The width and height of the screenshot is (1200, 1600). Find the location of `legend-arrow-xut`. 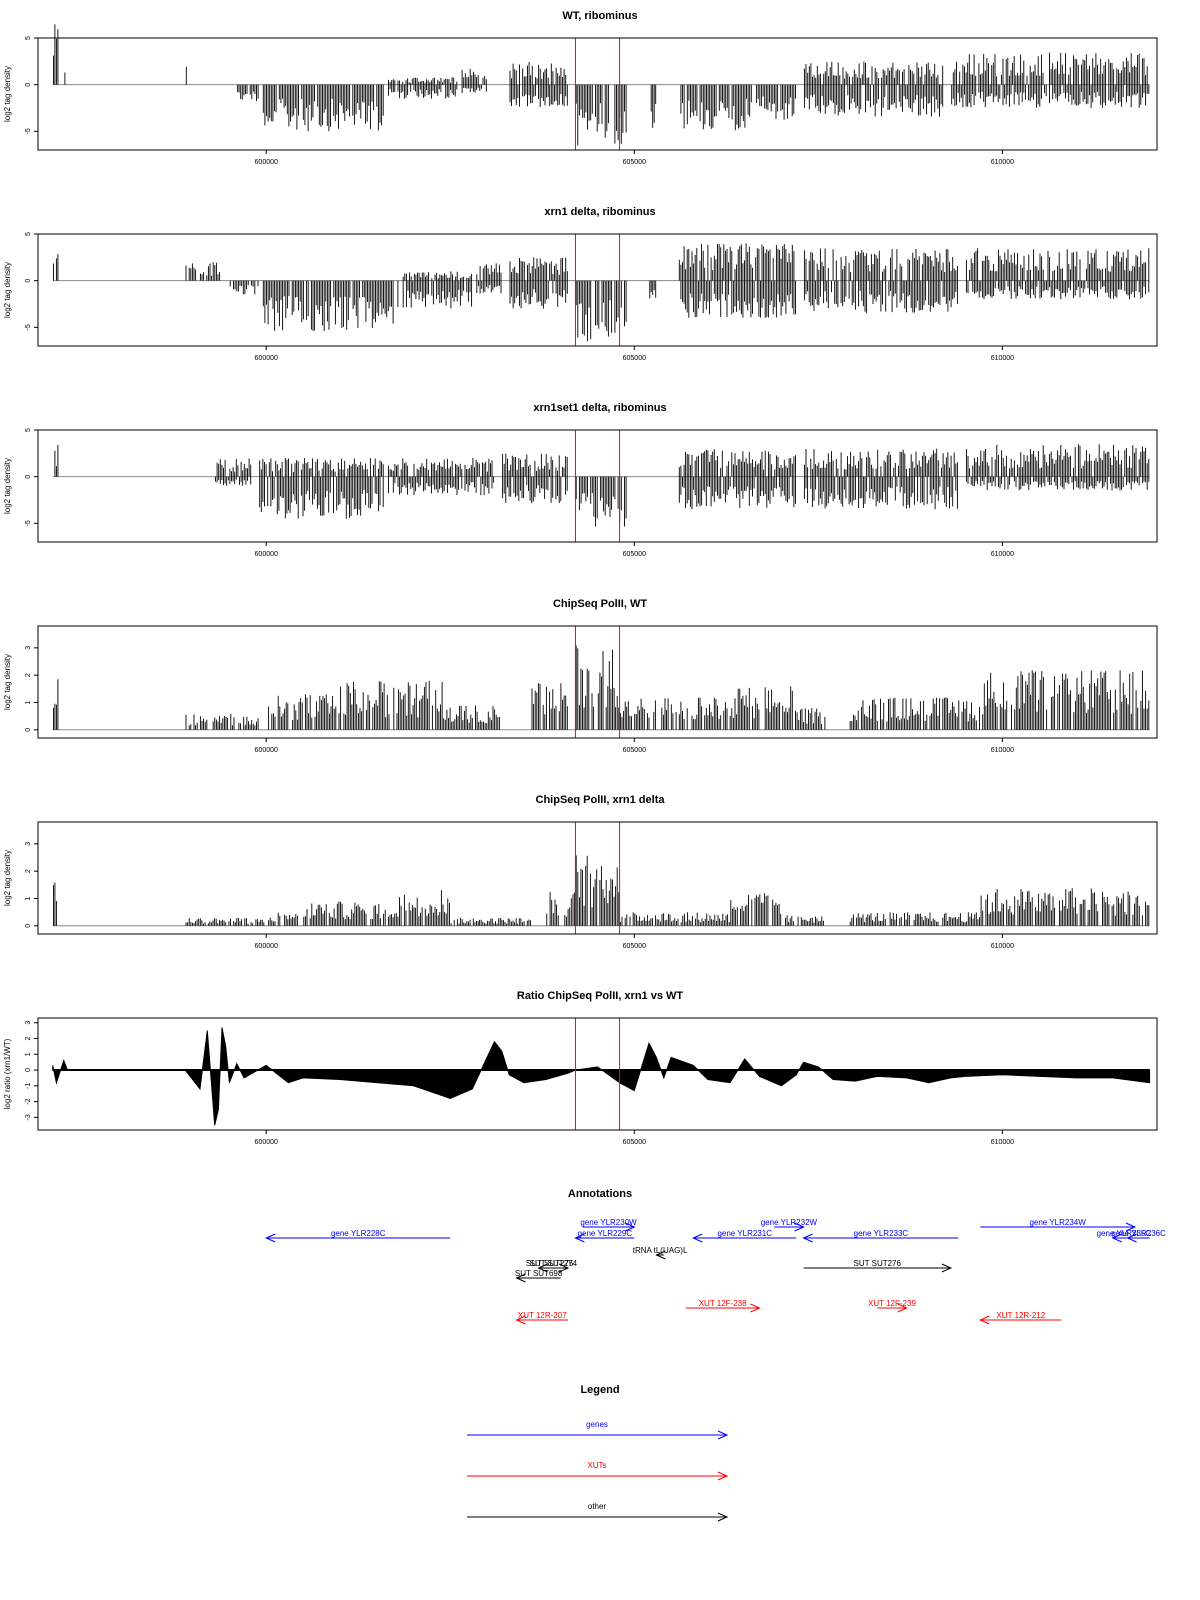

legend-arrow-xut is located at coordinates (598, 1476).